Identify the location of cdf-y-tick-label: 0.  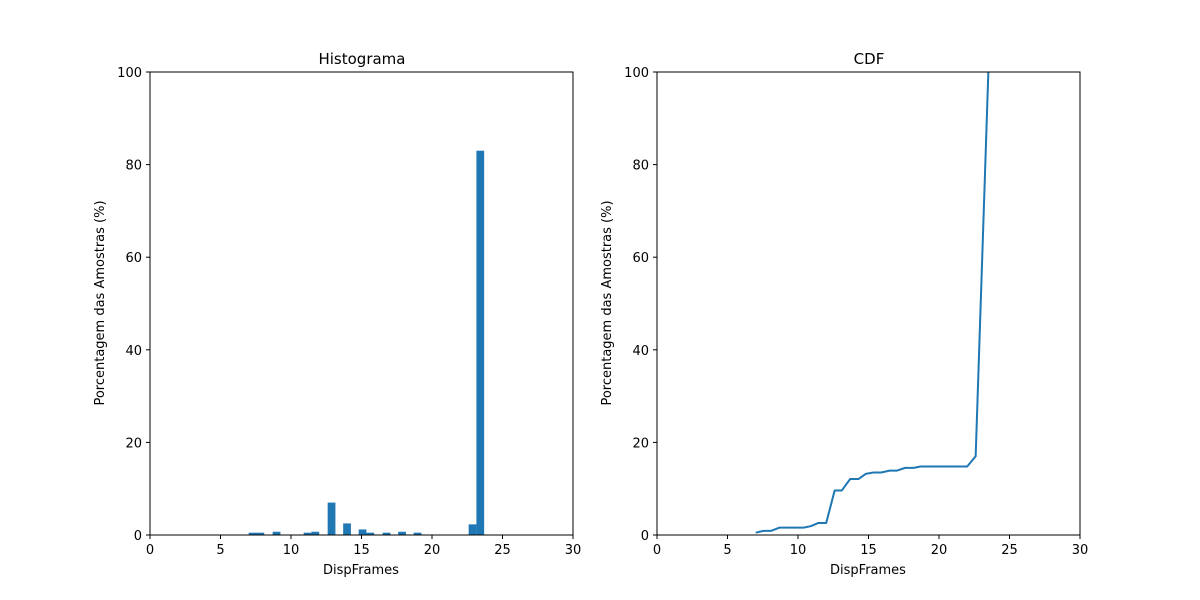
(645, 536).